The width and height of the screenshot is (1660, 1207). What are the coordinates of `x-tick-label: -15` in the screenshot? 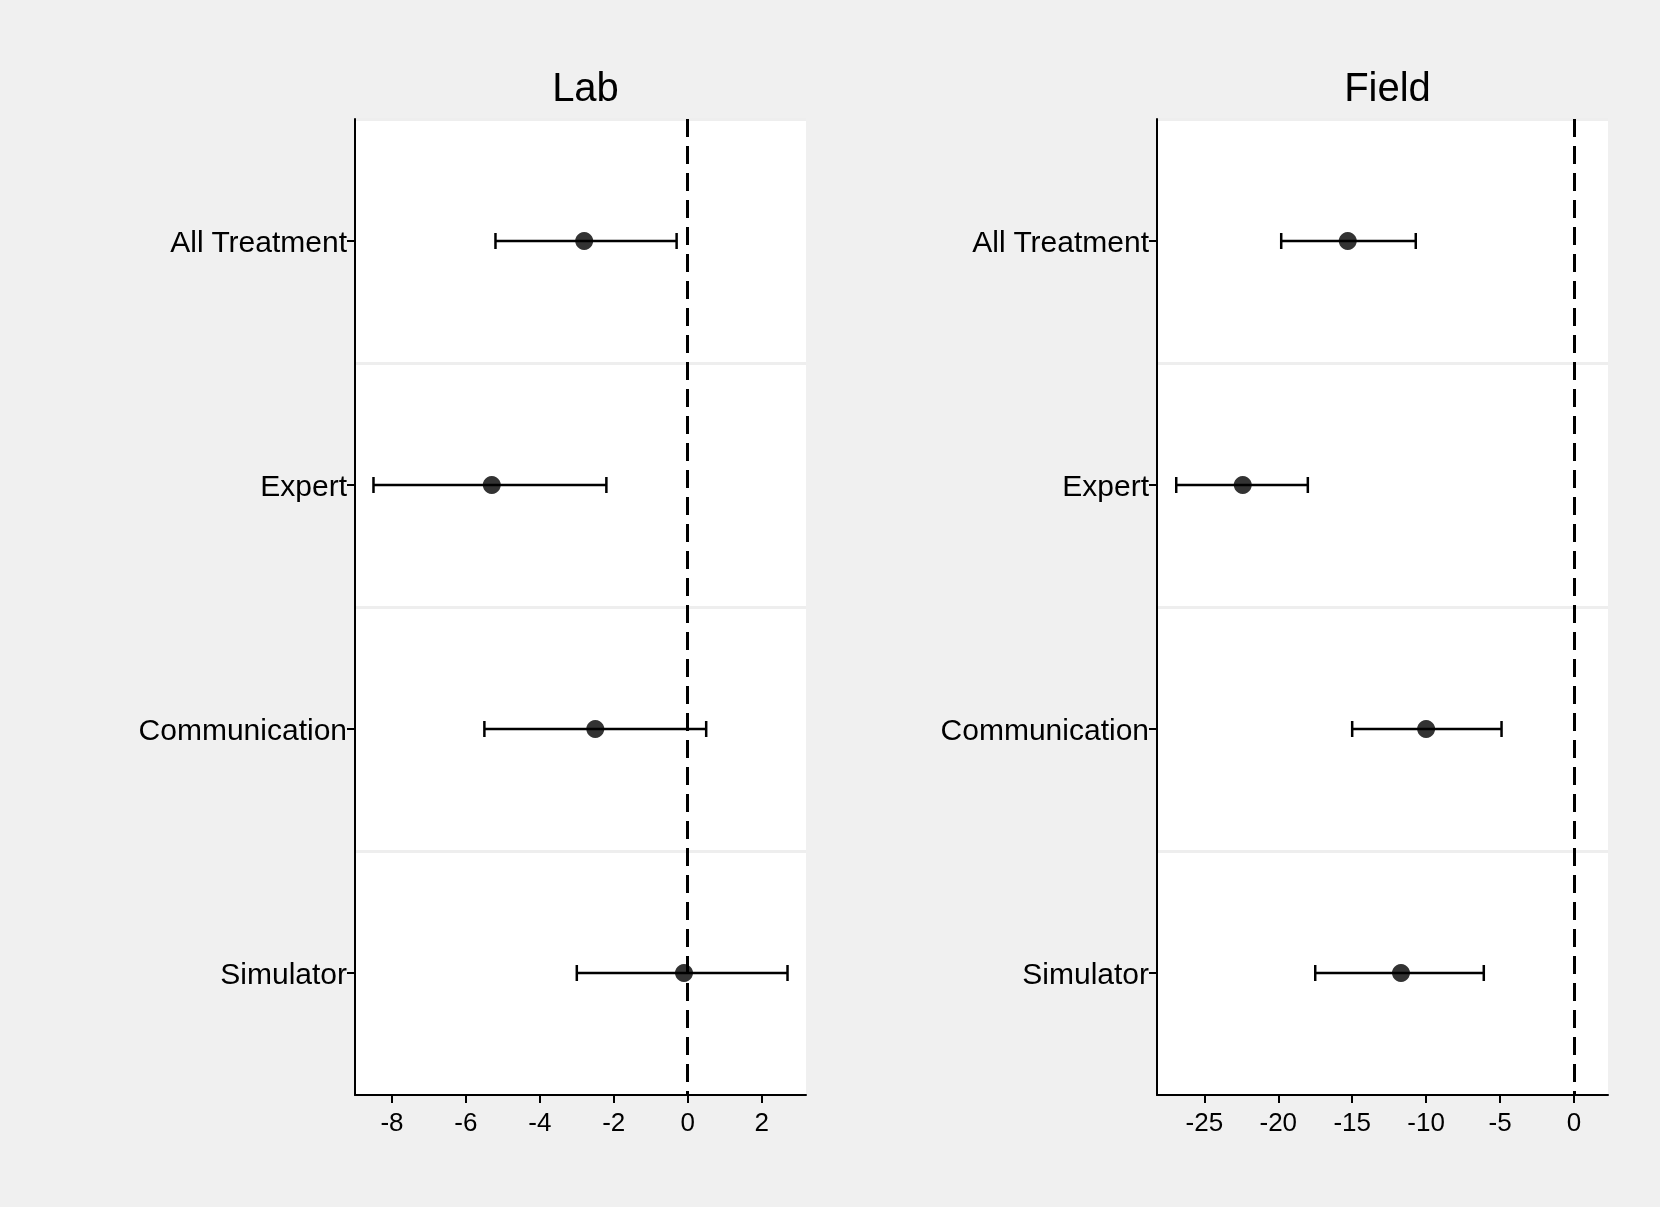 It's located at (1352, 1122).